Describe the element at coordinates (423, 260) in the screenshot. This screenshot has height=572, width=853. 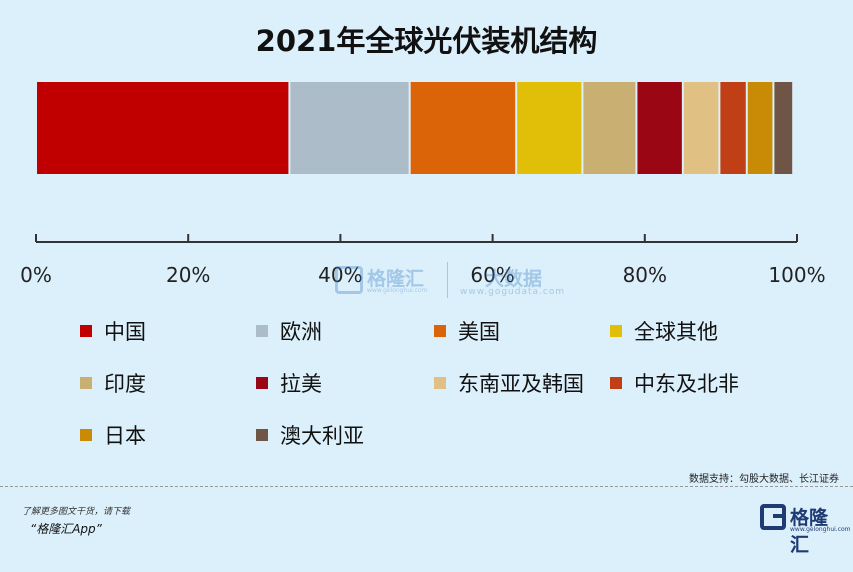
I see `x-axis: 0% 20% 40% 60% 80% 100%` at that location.